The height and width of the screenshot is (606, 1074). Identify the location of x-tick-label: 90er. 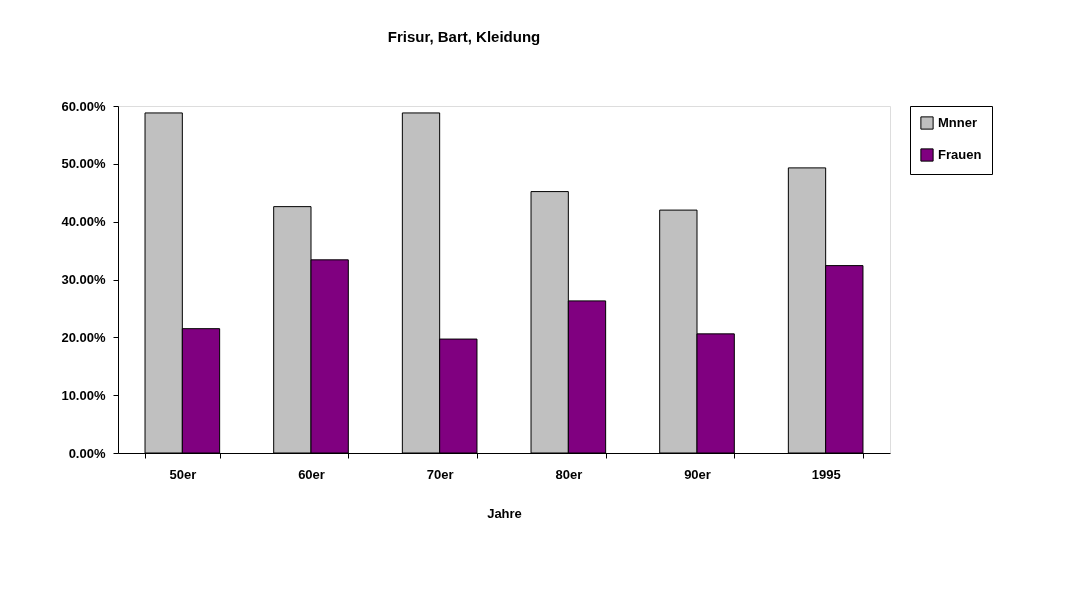
(697, 474).